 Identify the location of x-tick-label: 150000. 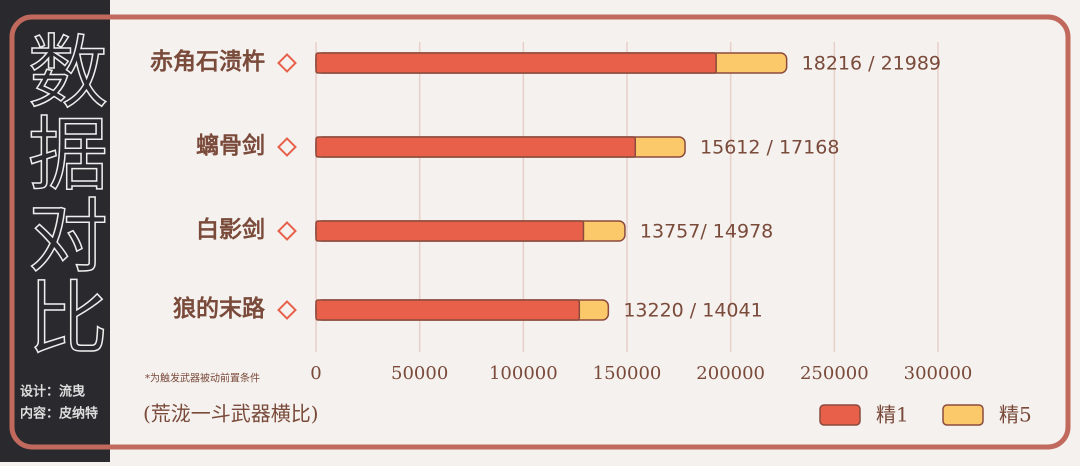
(627, 373).